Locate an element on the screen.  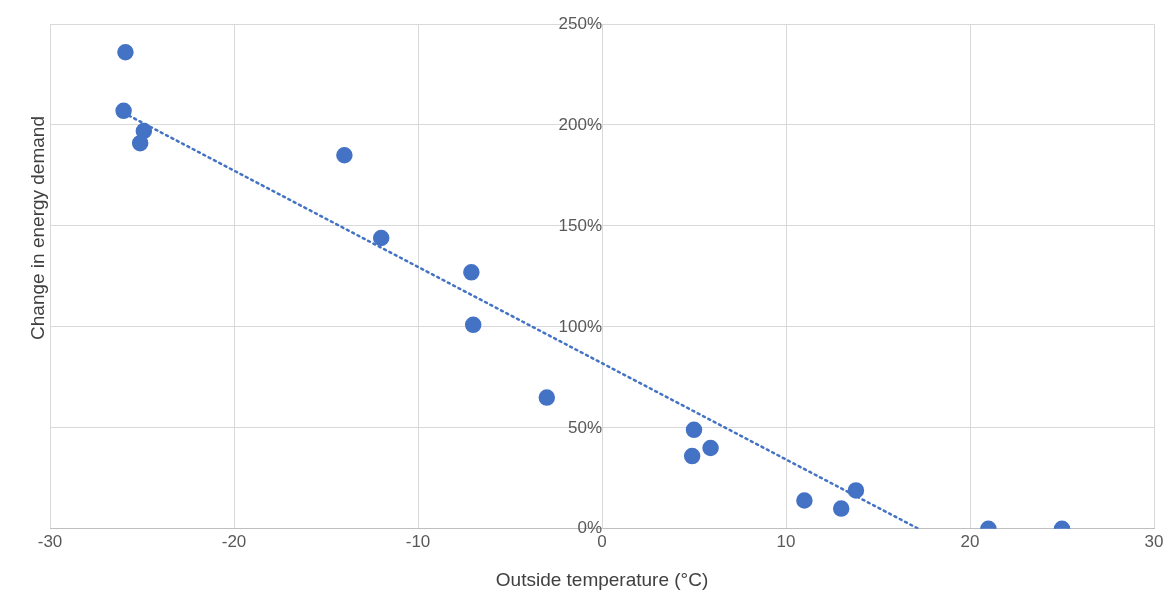
x-axis-title: Outside temperature (°C) is located at coordinates (602, 579).